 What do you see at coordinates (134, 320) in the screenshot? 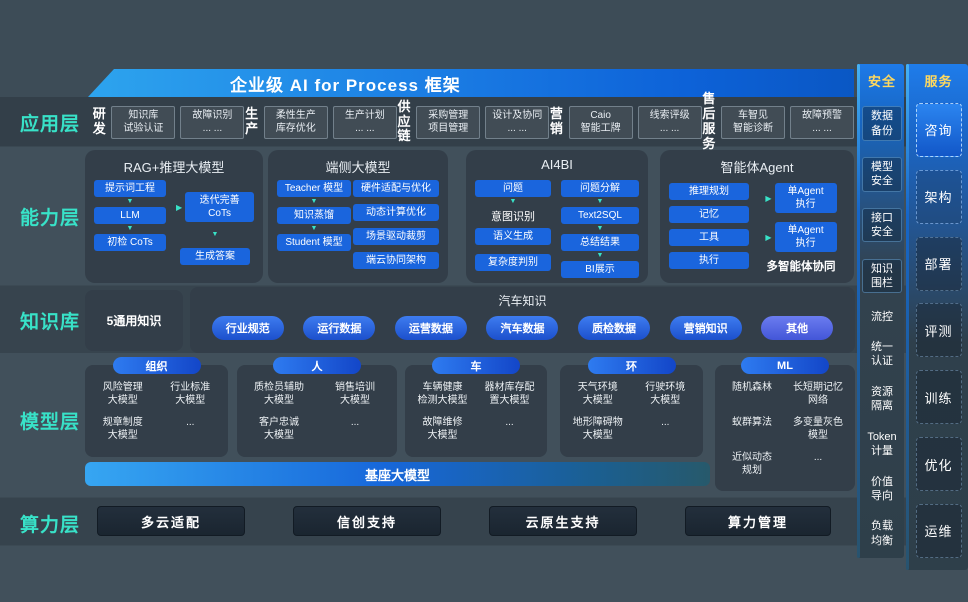
I see `knowledge-general-box: 5通用知识` at bounding box center [134, 320].